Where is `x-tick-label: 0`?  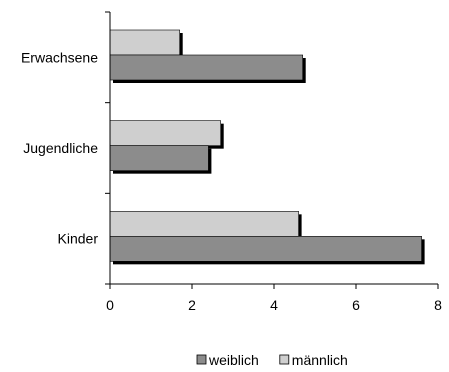
x-tick-label: 0 is located at coordinates (110, 305).